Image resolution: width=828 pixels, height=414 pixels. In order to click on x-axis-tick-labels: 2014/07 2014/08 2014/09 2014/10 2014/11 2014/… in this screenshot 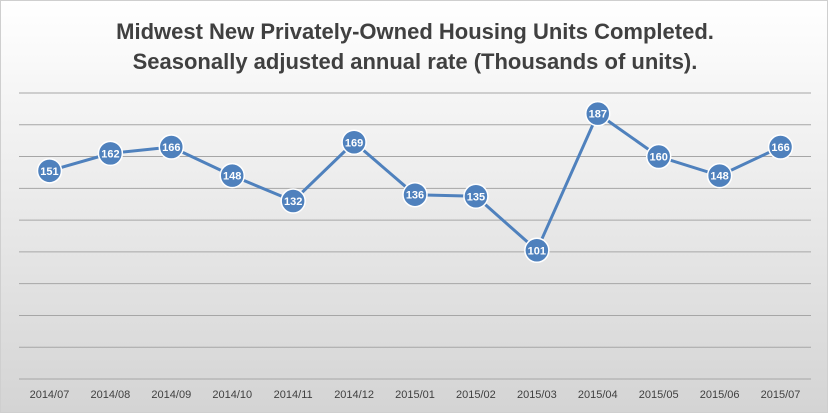, I will do `click(415, 395)`.